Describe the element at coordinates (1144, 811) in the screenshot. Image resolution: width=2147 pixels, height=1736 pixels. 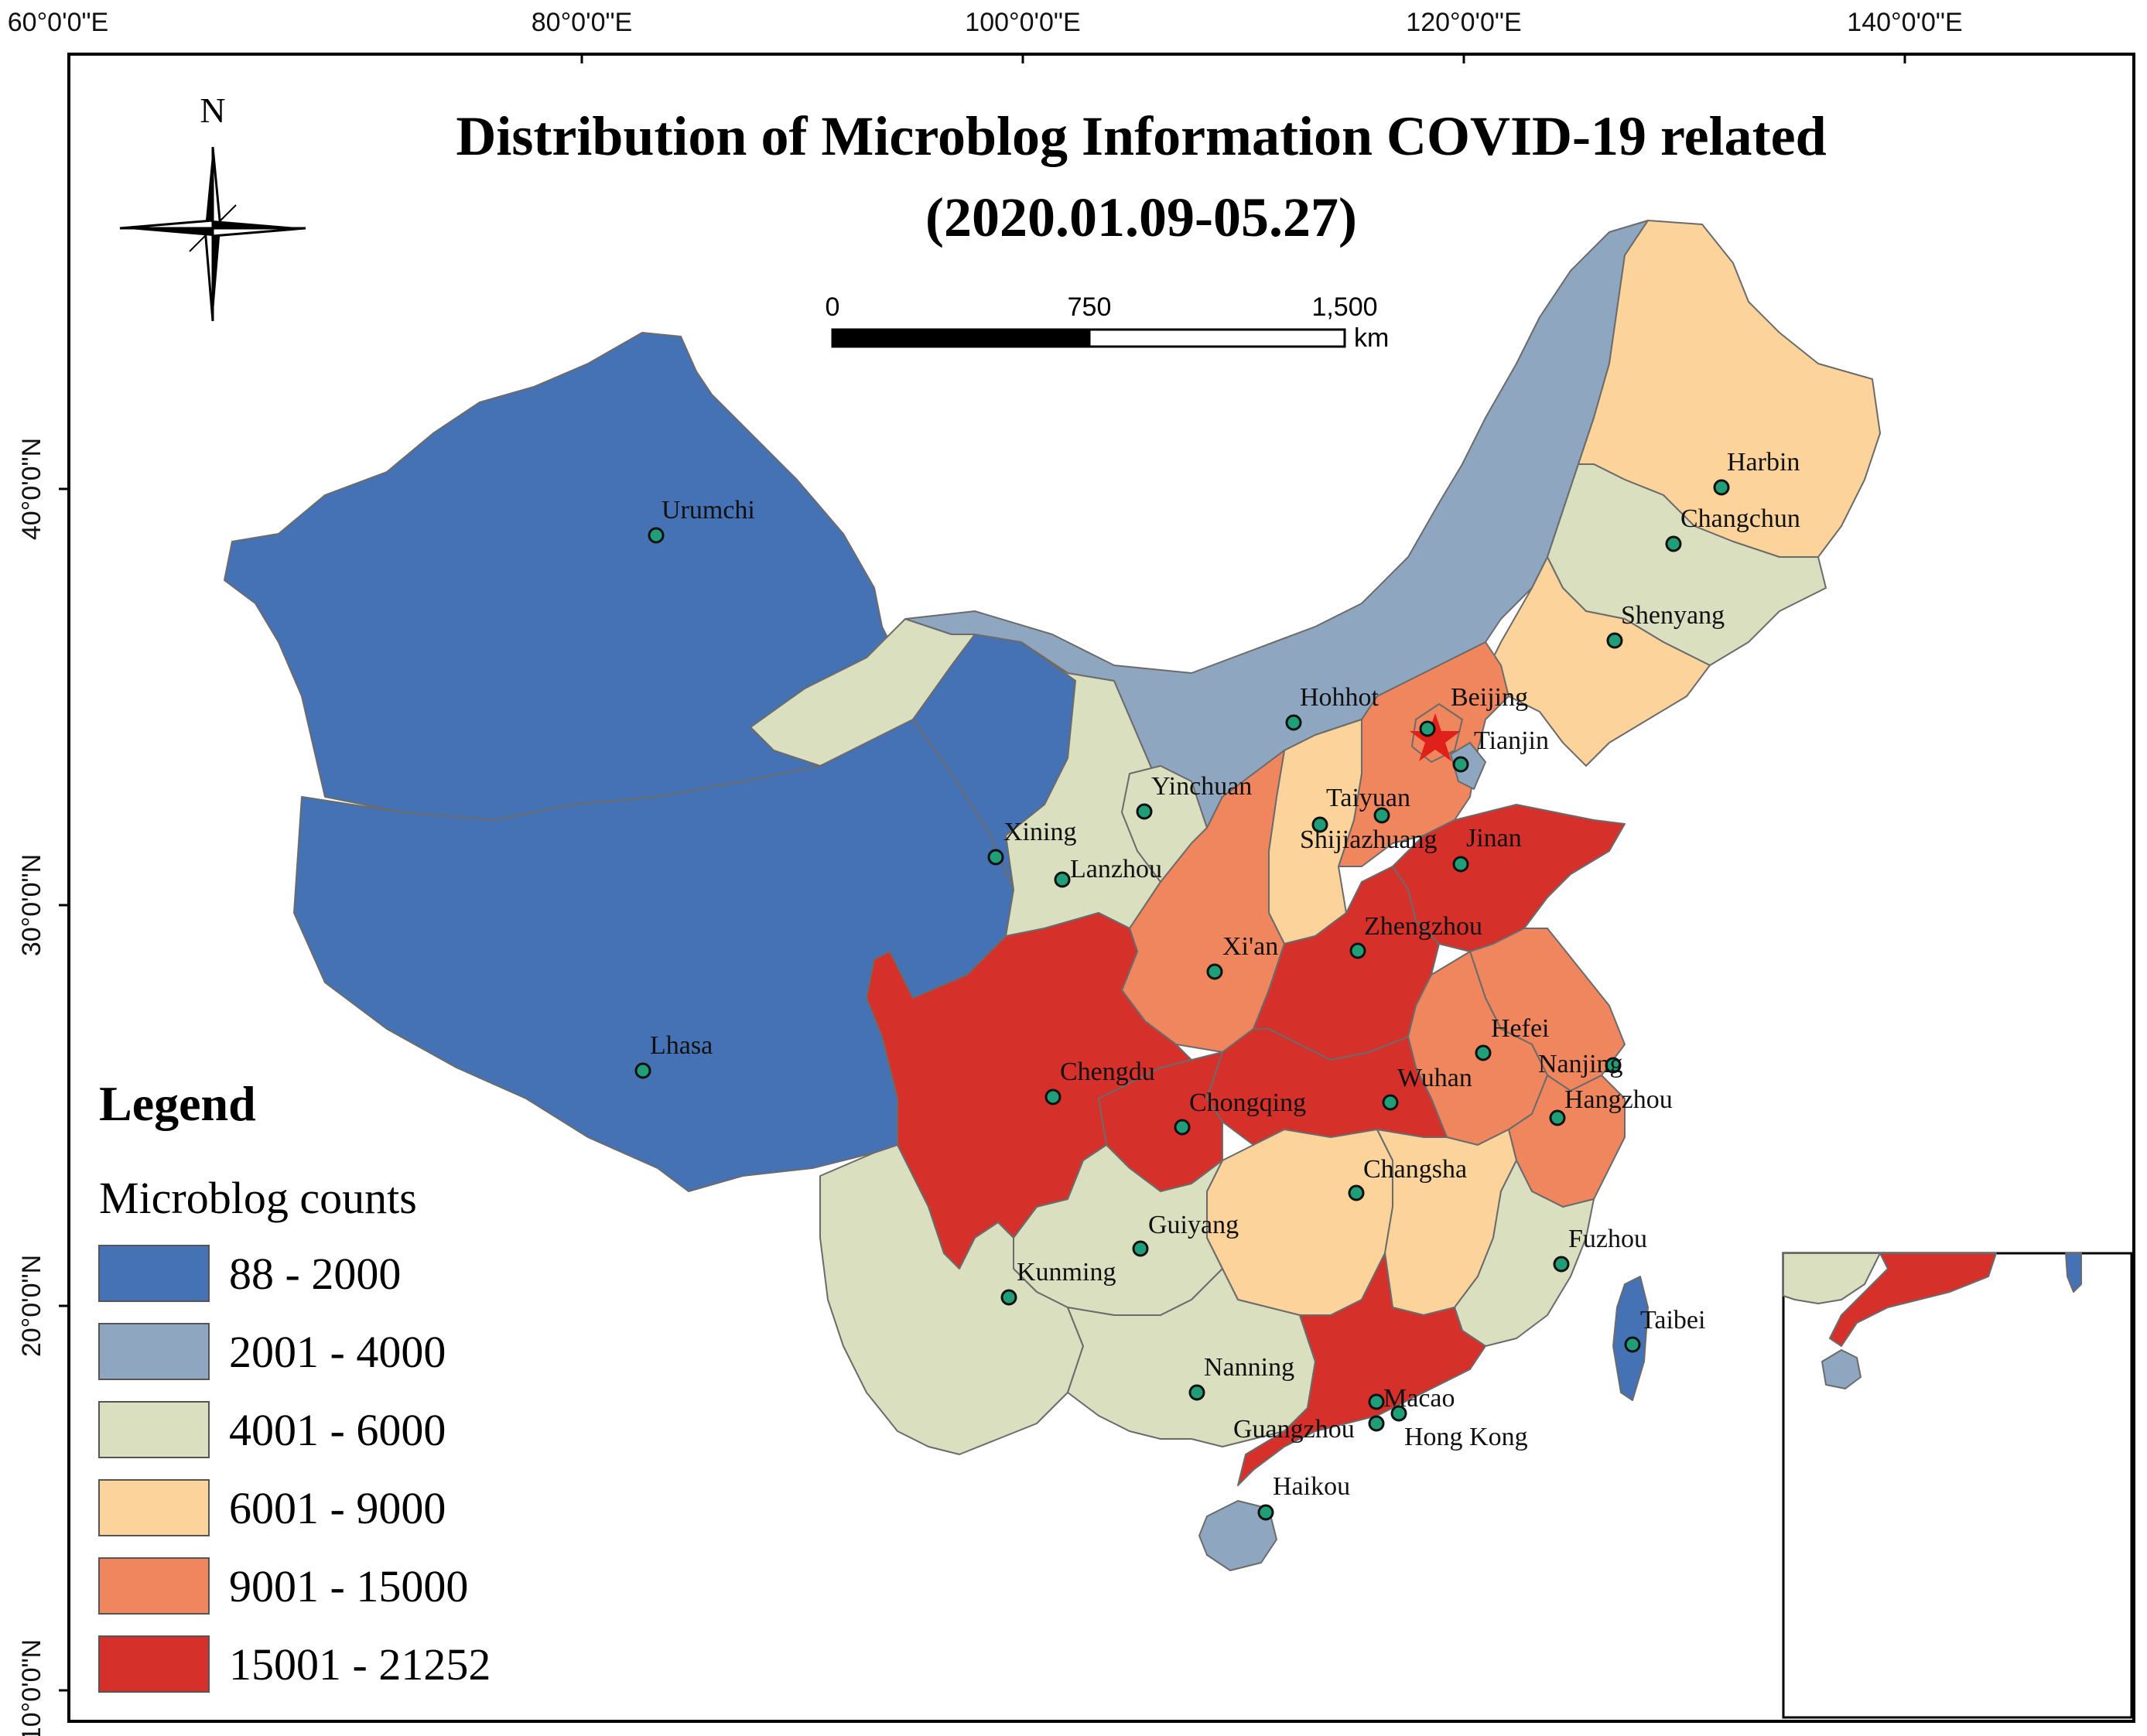
I see `city-marker-yinchuan` at that location.